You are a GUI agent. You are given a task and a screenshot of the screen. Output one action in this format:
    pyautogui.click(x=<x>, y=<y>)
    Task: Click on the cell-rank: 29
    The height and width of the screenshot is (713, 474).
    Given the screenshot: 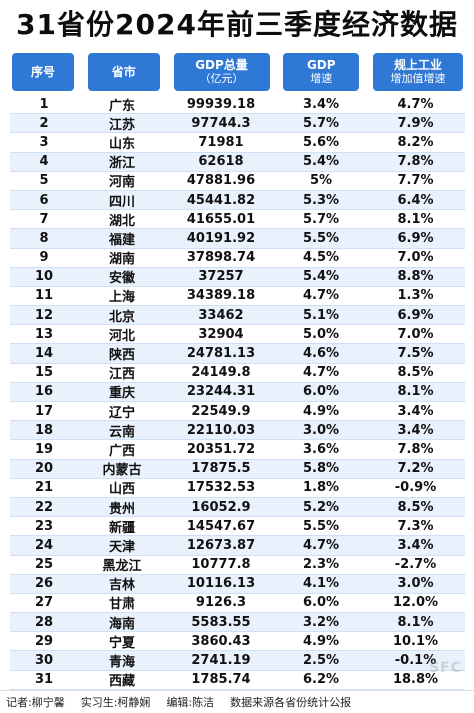 What is the action you would take?
    pyautogui.click(x=44, y=641)
    